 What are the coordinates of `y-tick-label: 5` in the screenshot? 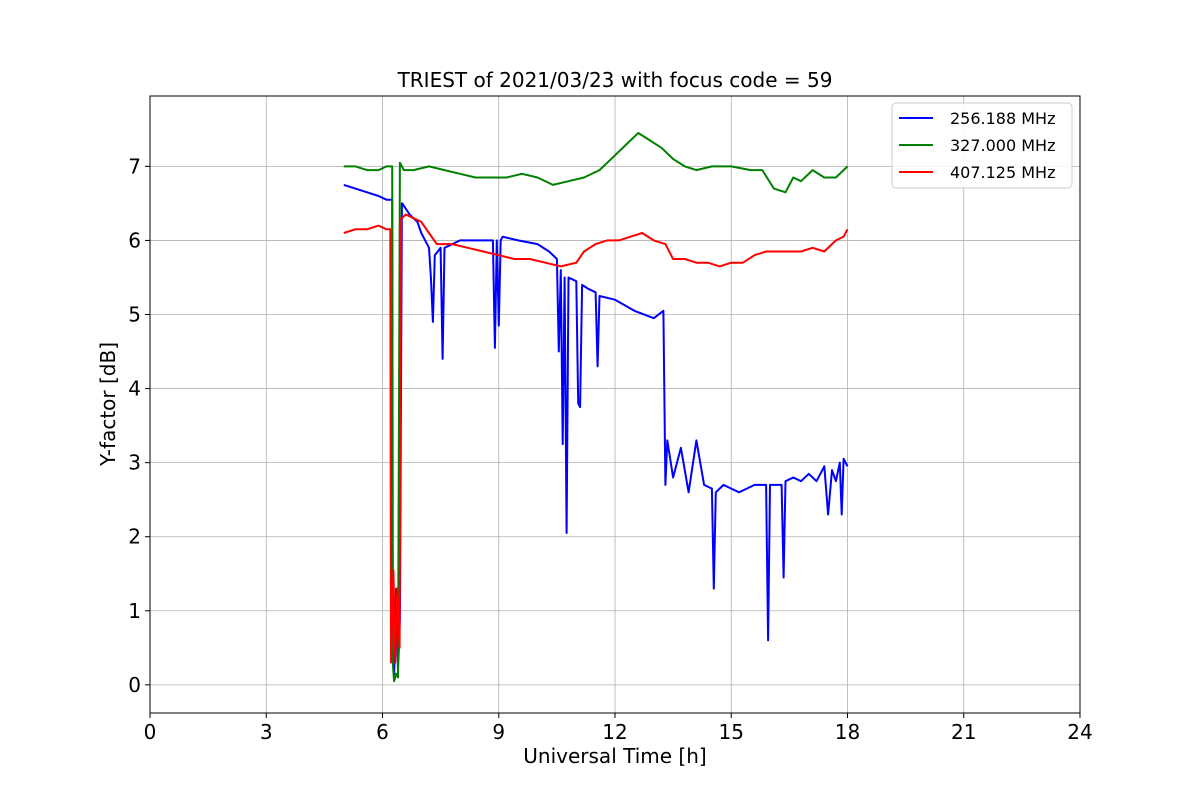 It's located at (134, 315).